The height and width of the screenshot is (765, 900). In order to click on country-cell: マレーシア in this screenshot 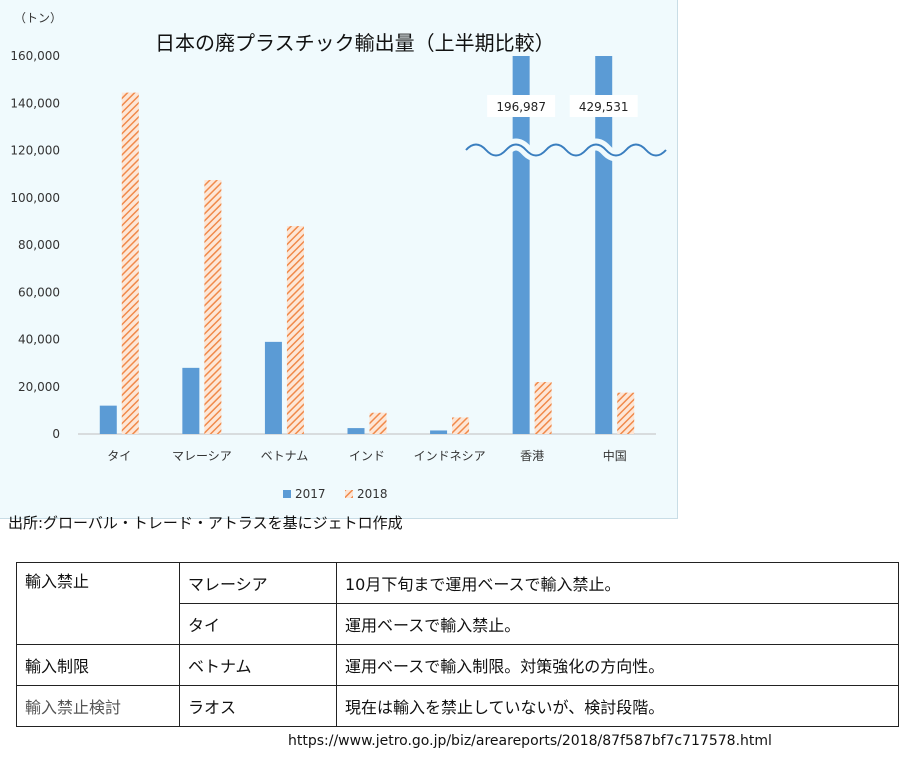, I will do `click(258, 583)`.